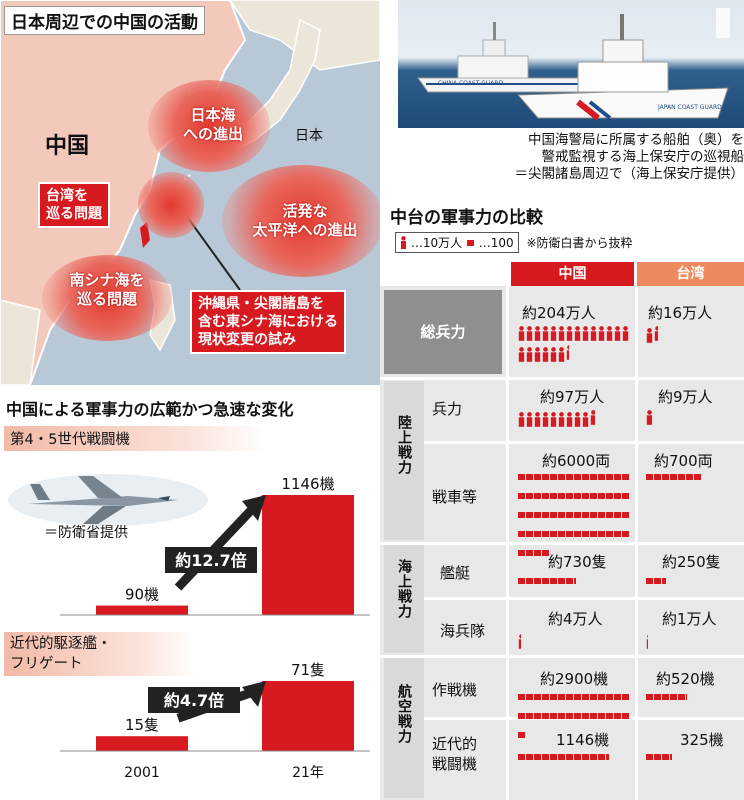  I want to click on modern-fighters-china-value: 1146機, so click(583, 740).